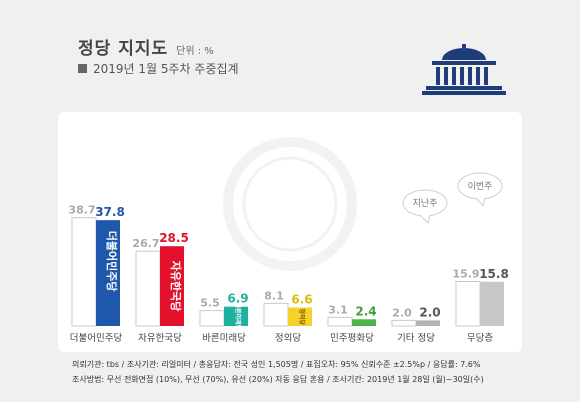 The image size is (580, 402). What do you see at coordinates (429, 312) in the screenshot?
I see `data-label-current: 2.0` at bounding box center [429, 312].